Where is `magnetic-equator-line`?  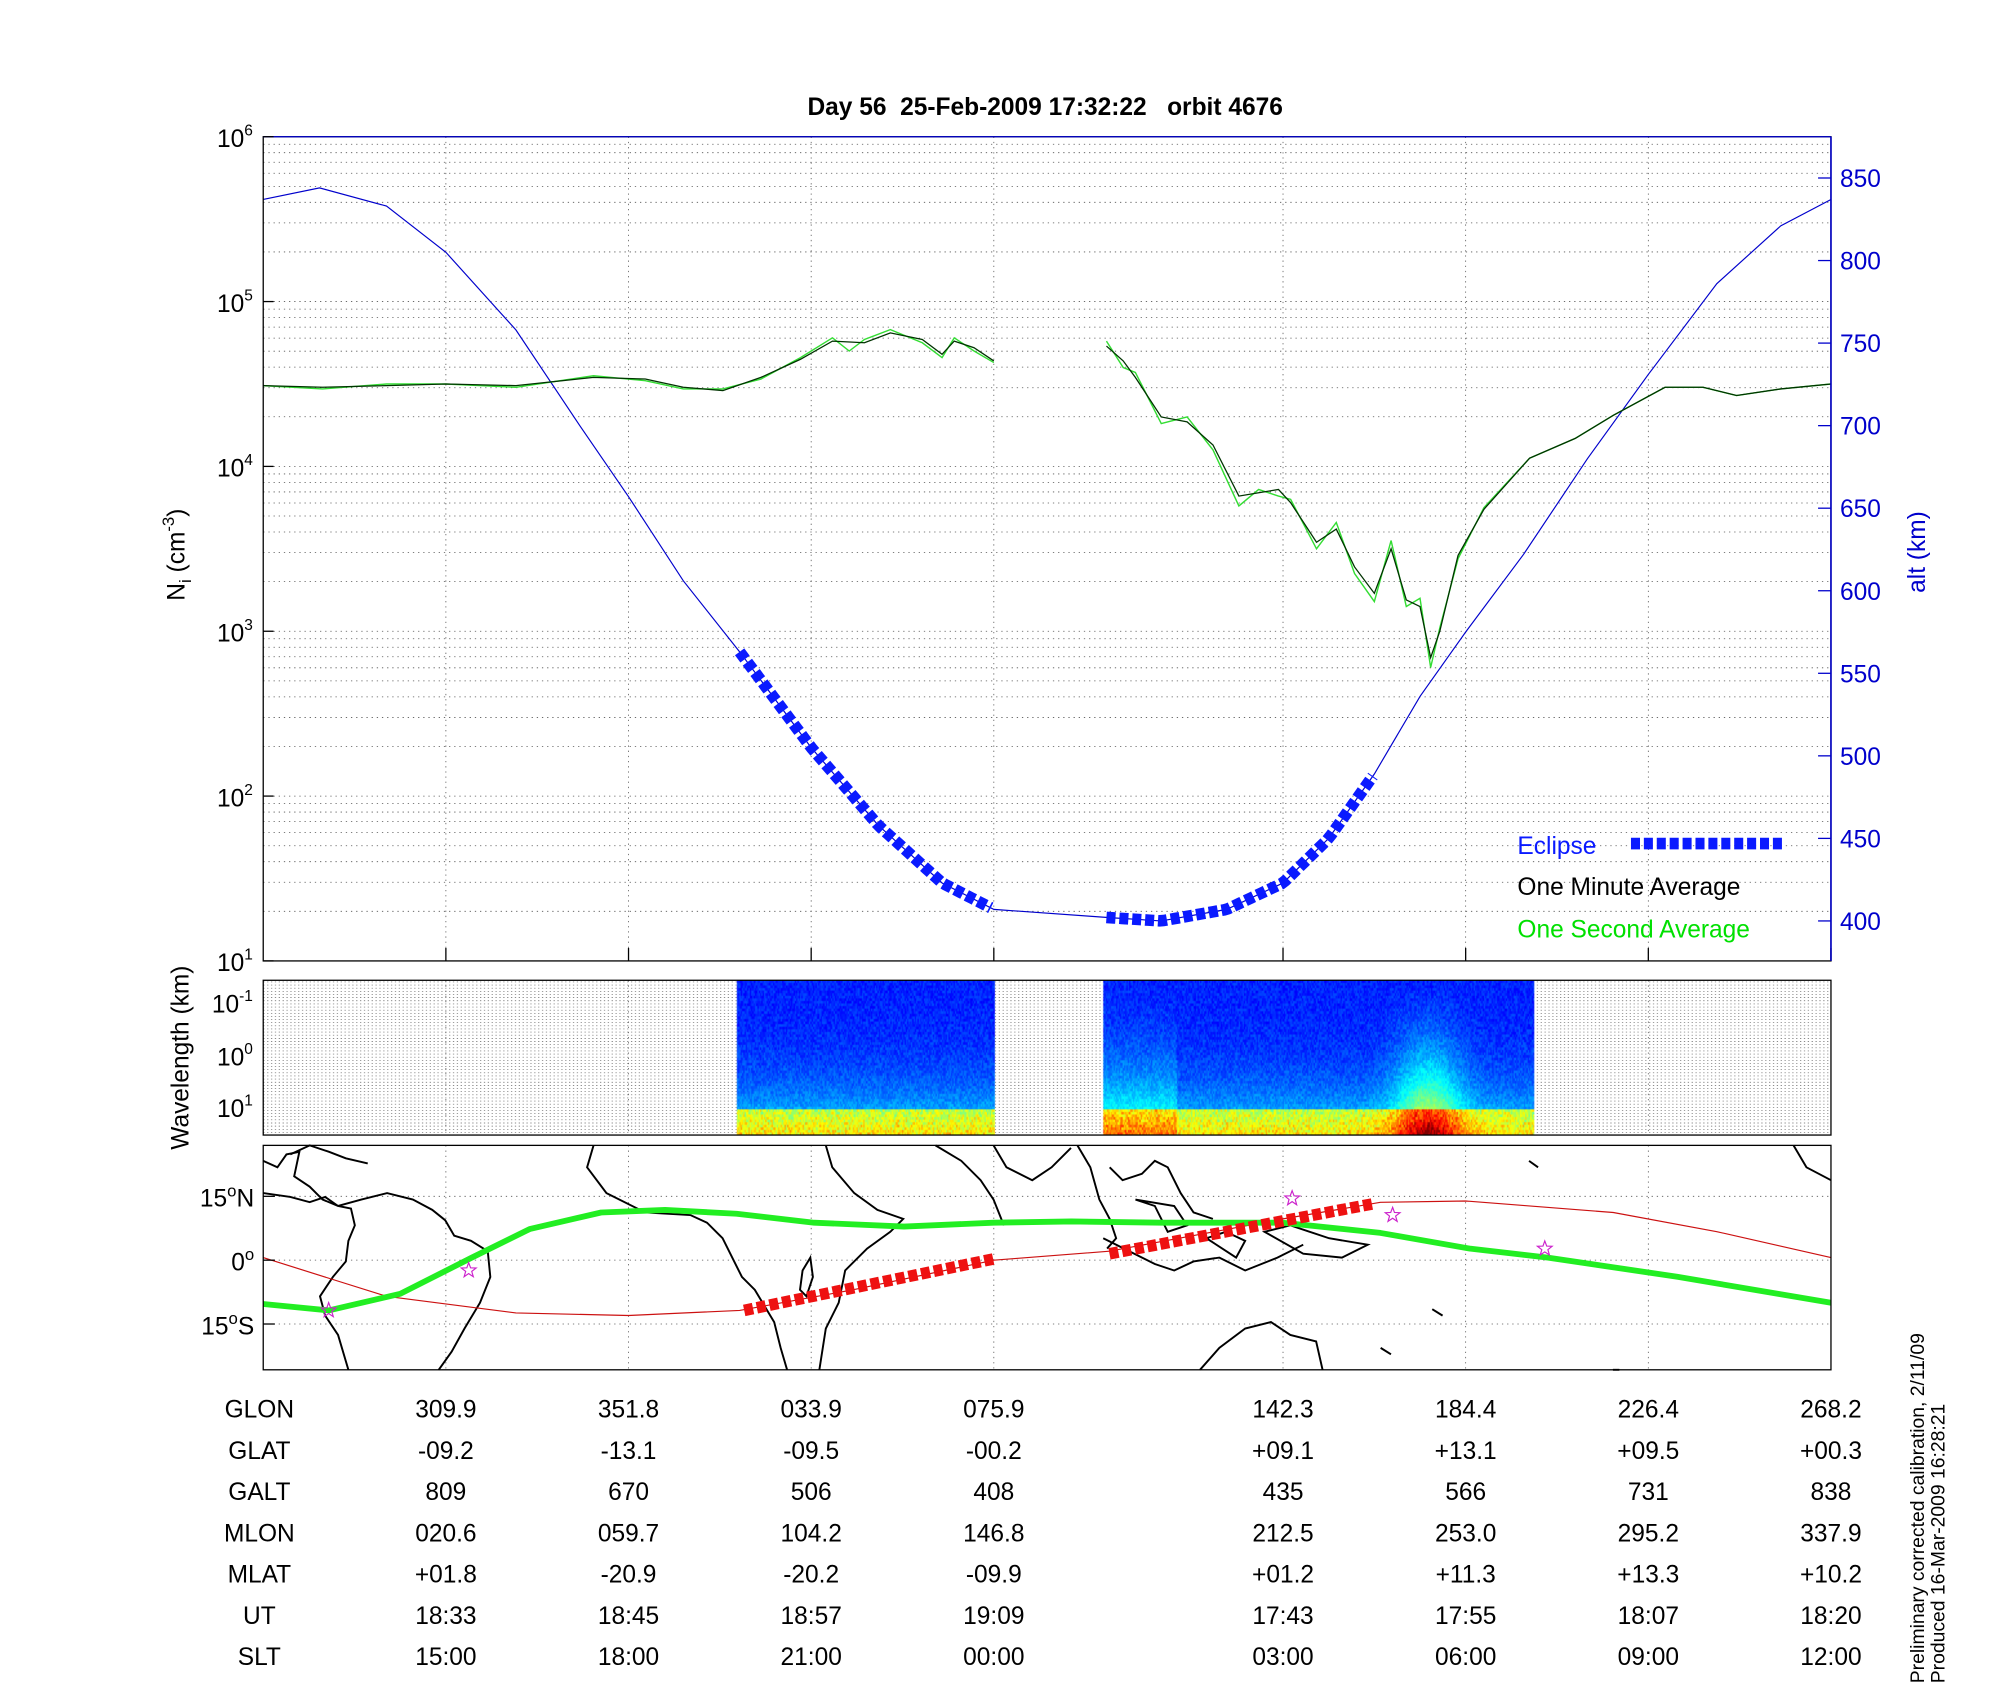
magnetic-equator-line is located at coordinates (1047, 1258).